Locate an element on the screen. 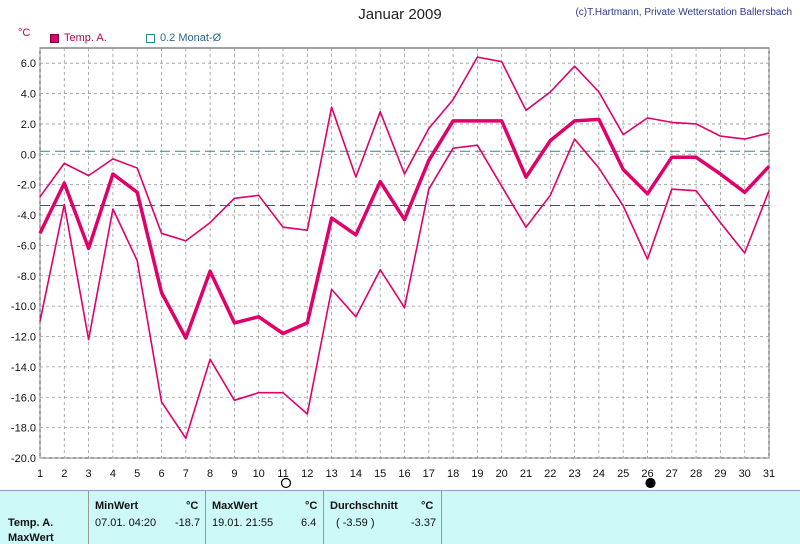 Image resolution: width=800 pixels, height=544 pixels. min-time: 07.01. 04:20 is located at coordinates (126, 523).